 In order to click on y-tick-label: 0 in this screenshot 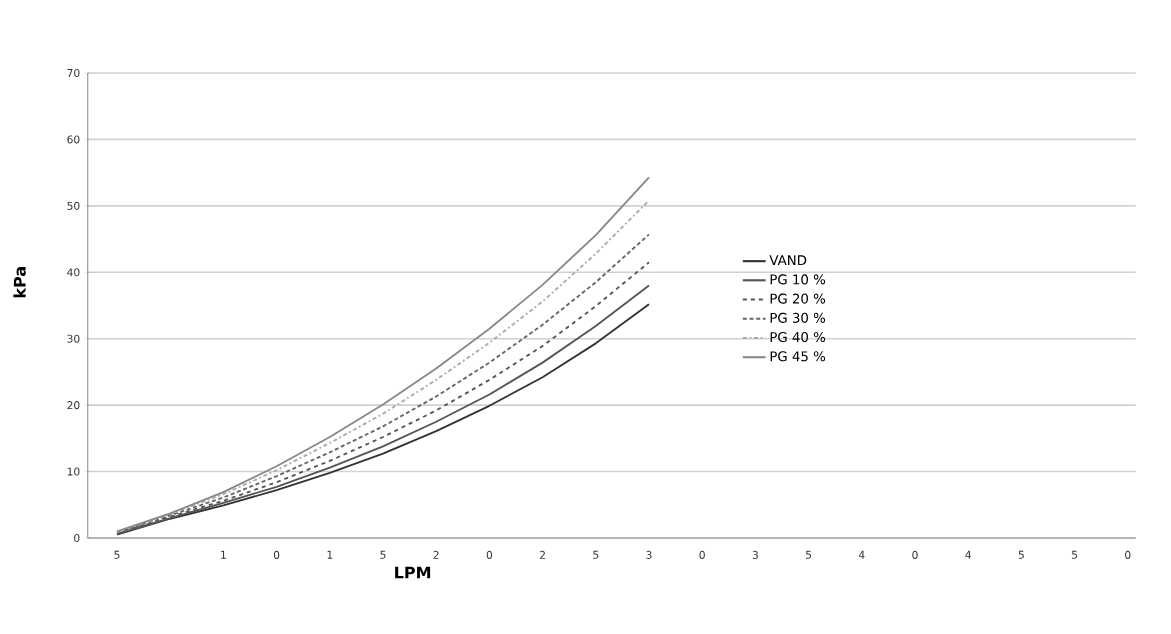, I will do `click(77, 538)`.